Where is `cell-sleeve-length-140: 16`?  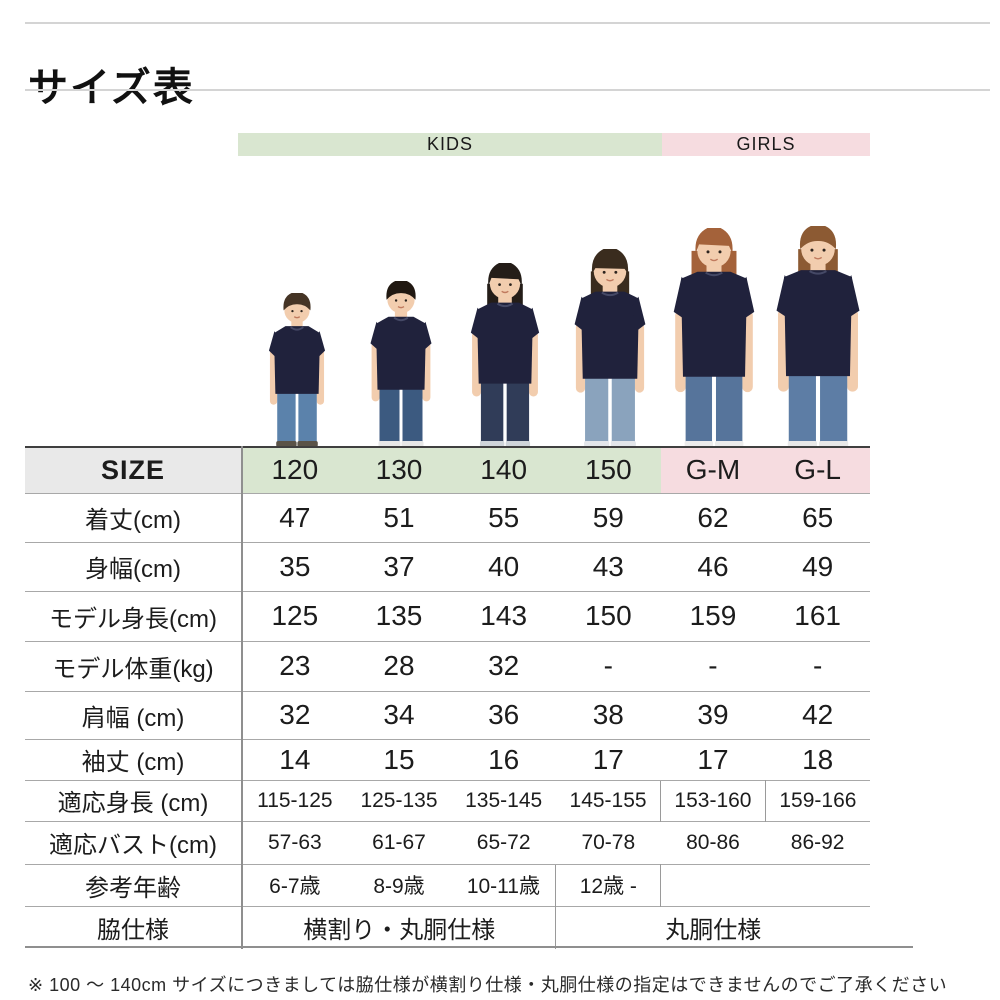
cell-sleeve-length-140: 16 is located at coordinates (503, 759).